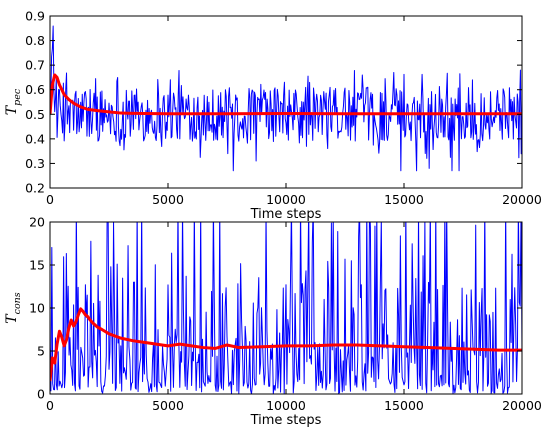  I want to click on y-axis-label: Tcons, so click(13, 308).